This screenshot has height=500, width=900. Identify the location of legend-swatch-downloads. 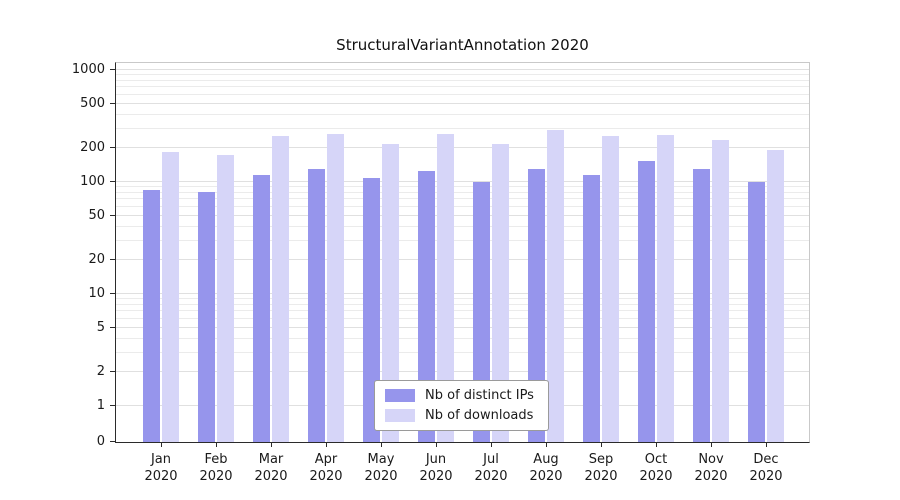
(400, 415).